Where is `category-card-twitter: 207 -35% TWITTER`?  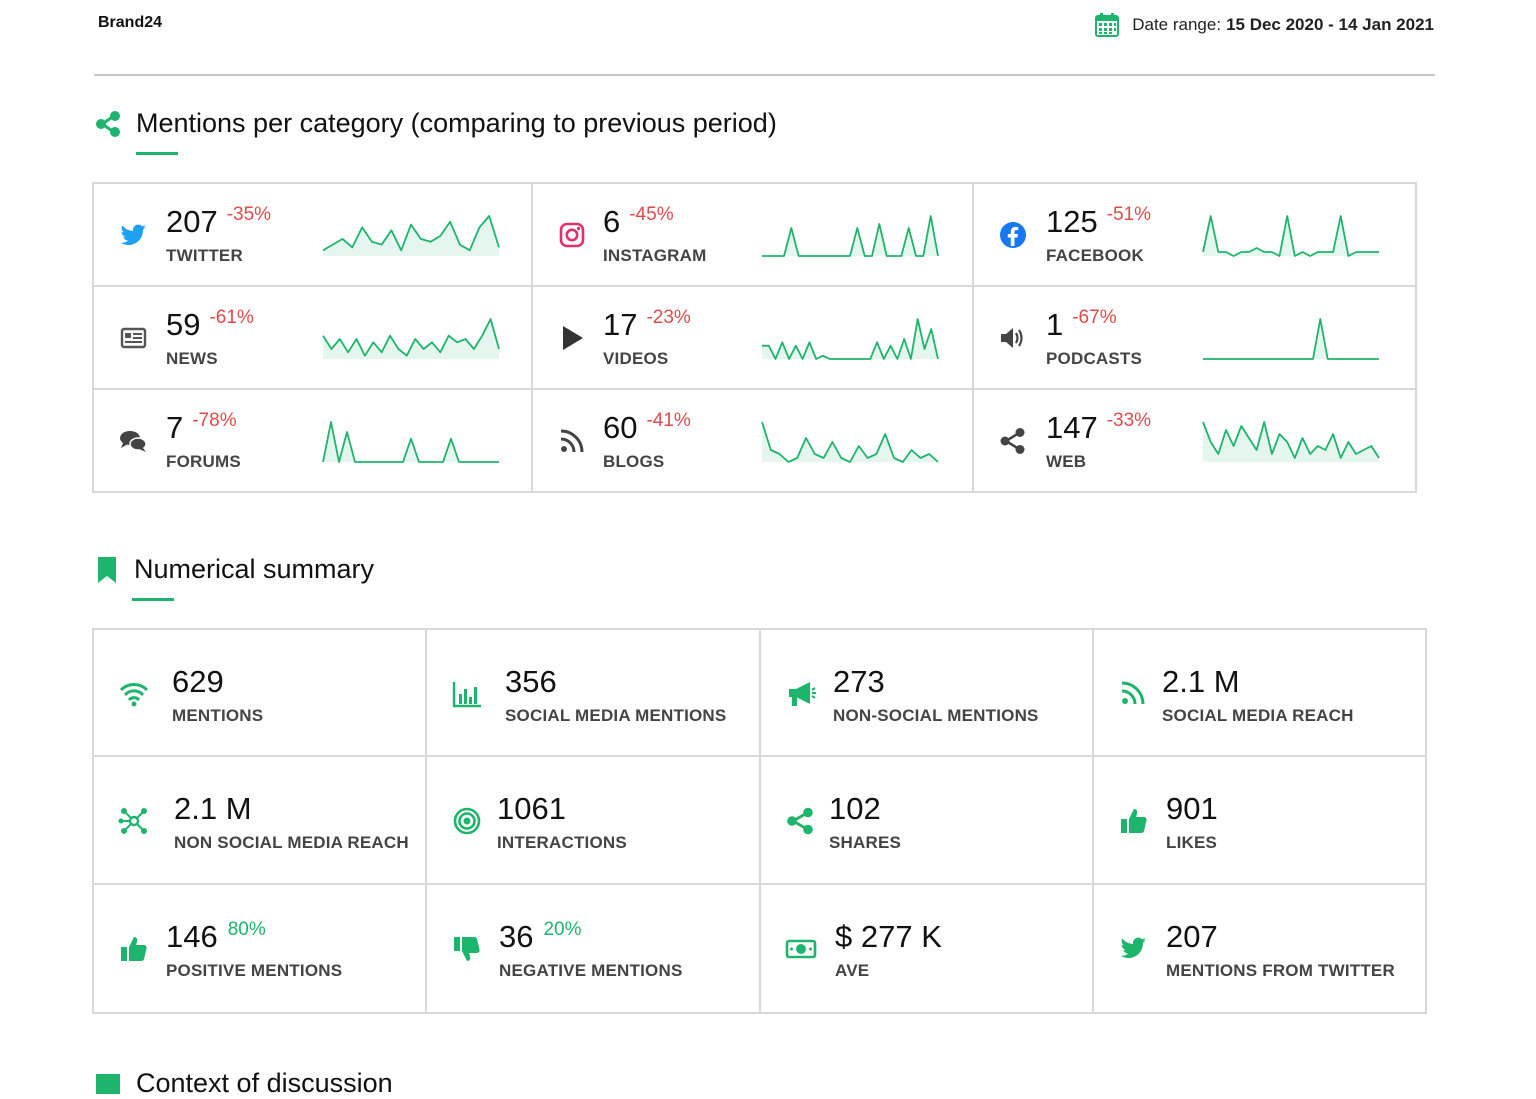 category-card-twitter: 207 -35% TWITTER is located at coordinates (313, 235).